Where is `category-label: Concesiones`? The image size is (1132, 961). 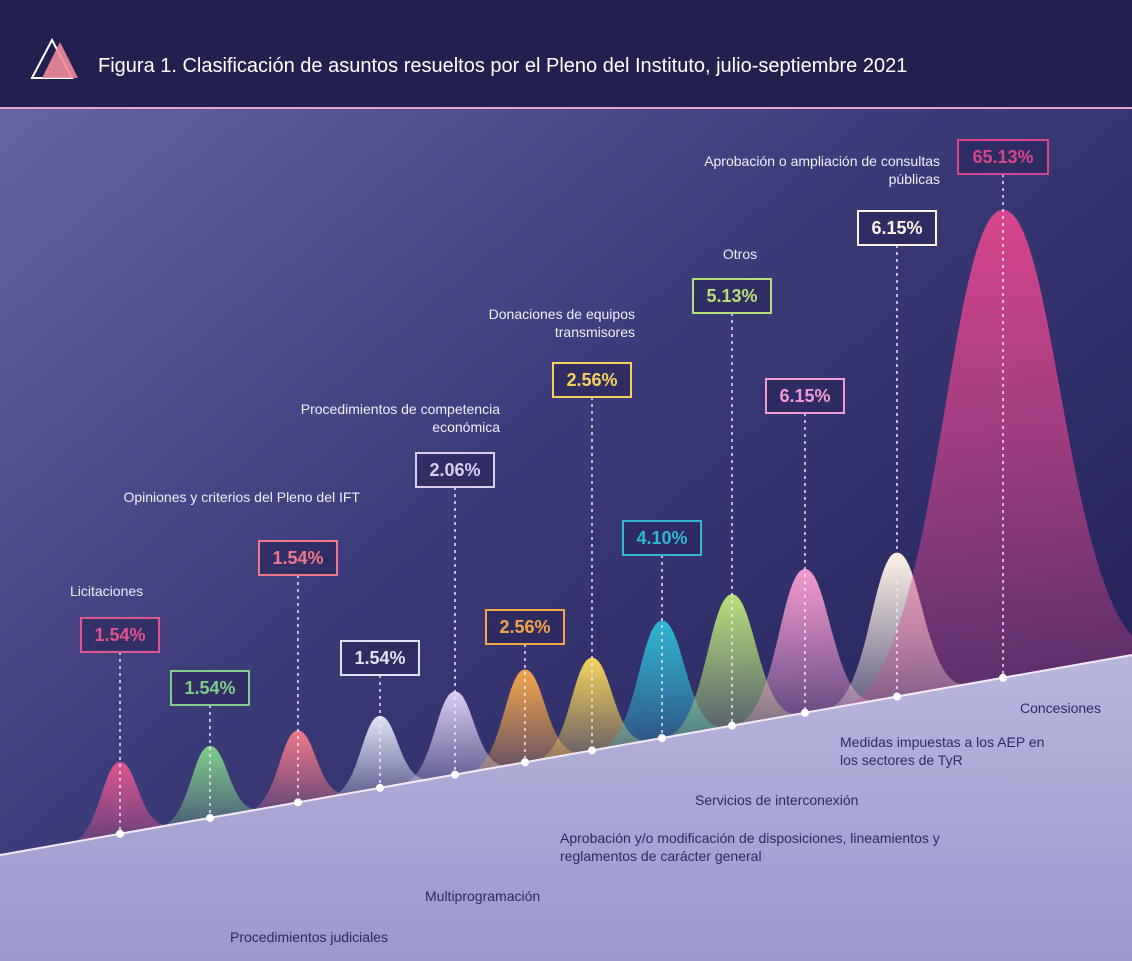 category-label: Concesiones is located at coordinates (1060, 708).